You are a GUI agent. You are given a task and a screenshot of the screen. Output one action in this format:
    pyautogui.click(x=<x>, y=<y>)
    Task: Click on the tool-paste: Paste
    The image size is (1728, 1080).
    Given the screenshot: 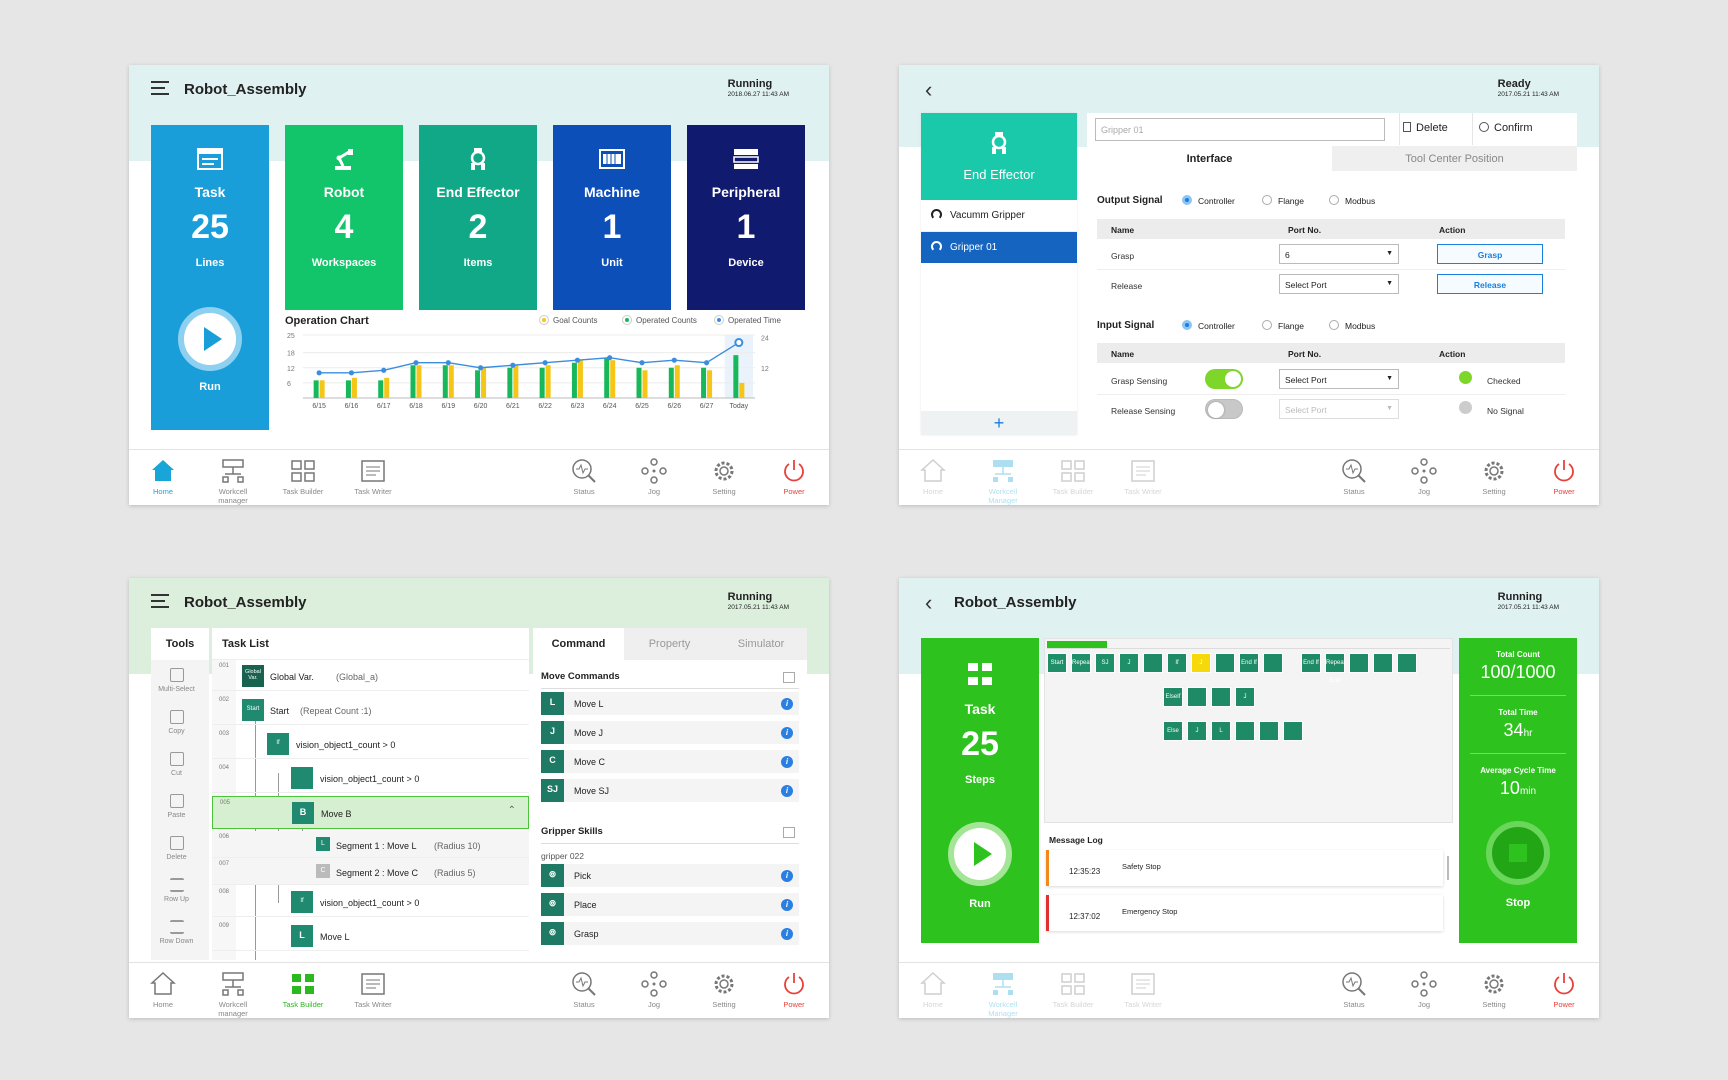 What is the action you would take?
    pyautogui.click(x=176, y=806)
    